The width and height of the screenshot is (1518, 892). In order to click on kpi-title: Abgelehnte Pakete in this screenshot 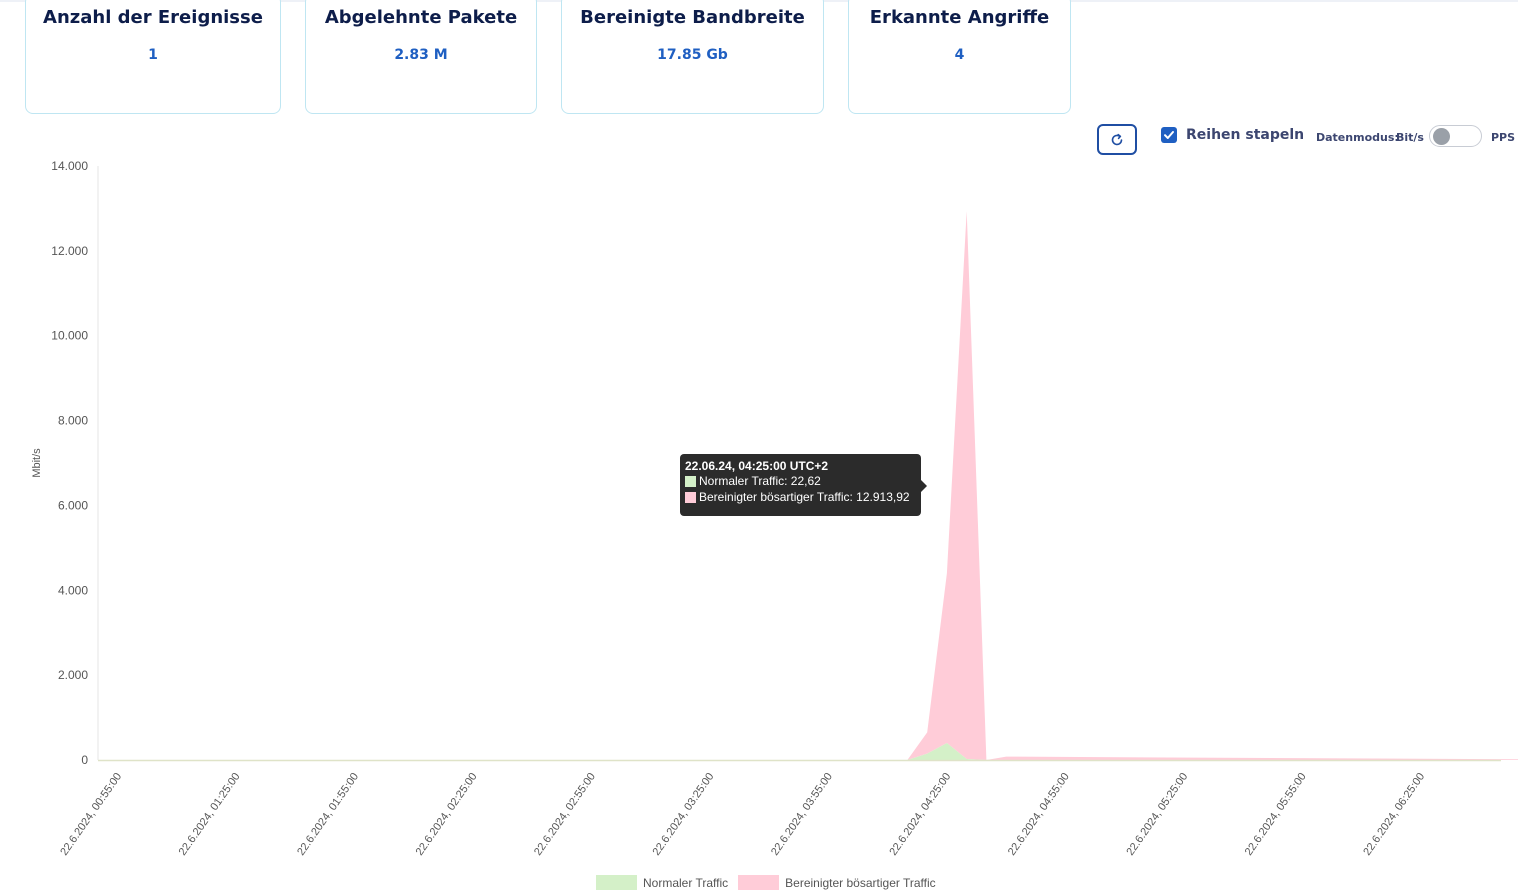, I will do `click(421, 17)`.